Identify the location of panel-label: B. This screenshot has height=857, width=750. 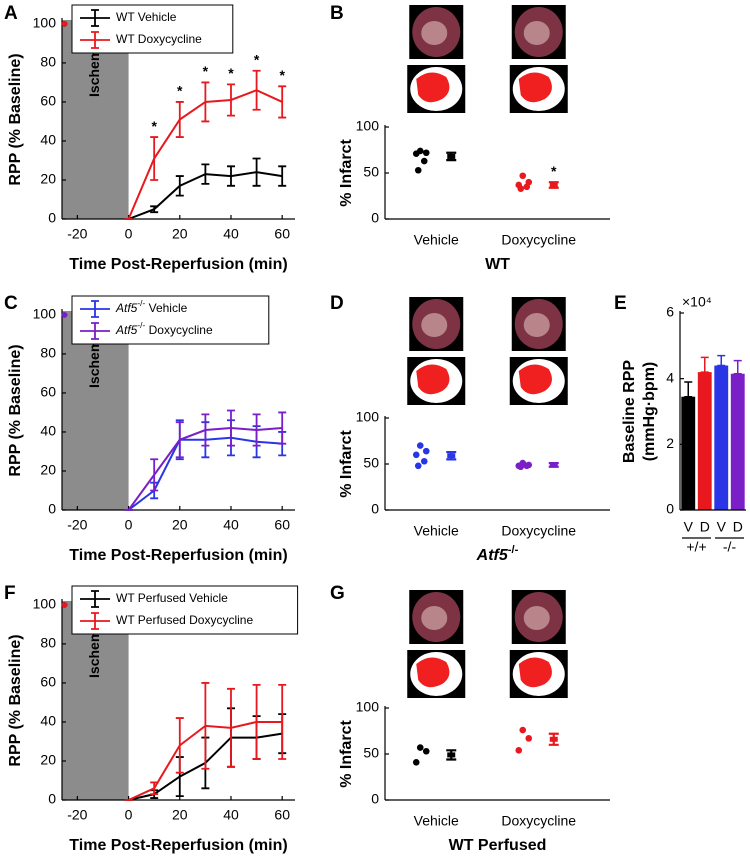
(337, 13).